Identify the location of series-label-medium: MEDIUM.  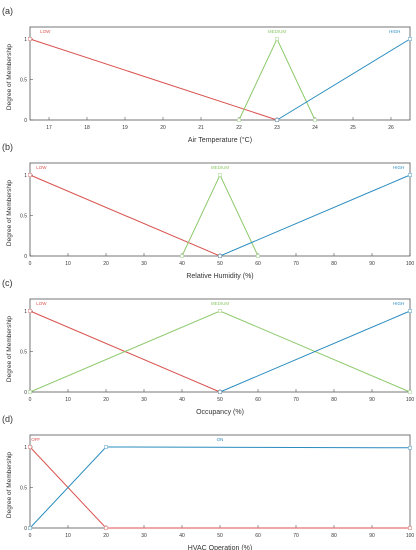
(220, 303).